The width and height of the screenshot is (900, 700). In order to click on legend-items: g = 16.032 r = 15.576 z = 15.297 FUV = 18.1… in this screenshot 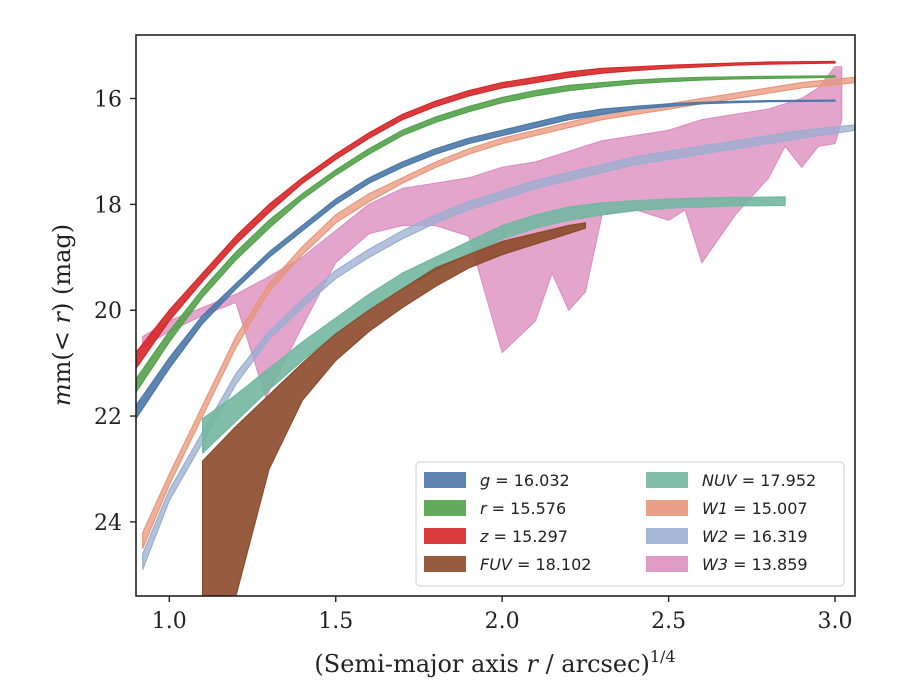, I will do `click(620, 522)`.